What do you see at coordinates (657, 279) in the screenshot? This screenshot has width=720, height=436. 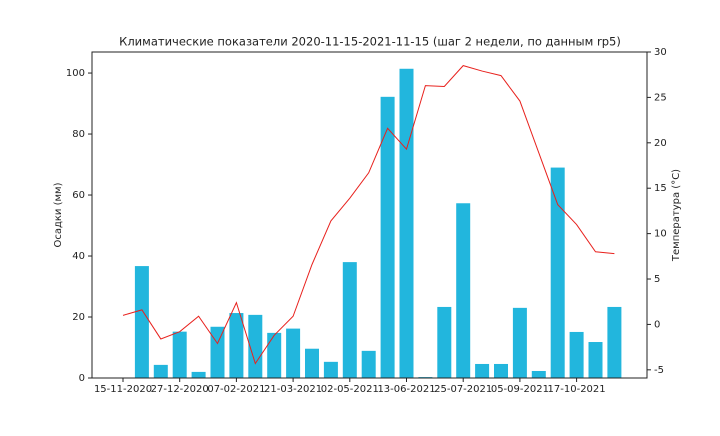 I see `y2-tick-label: 5` at bounding box center [657, 279].